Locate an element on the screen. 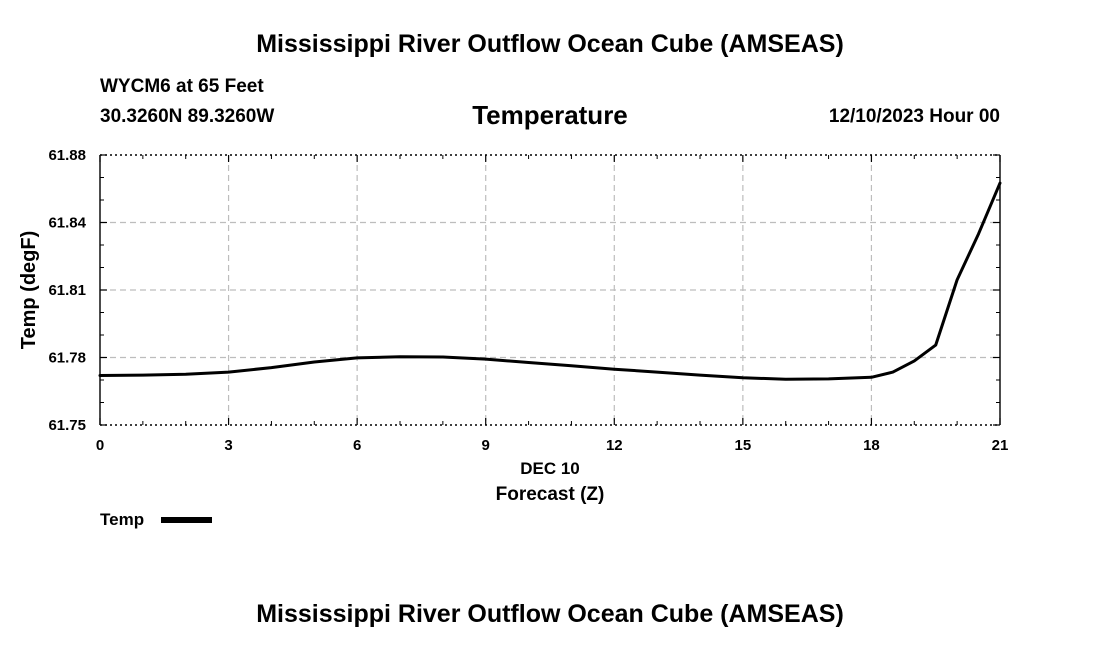 Image resolution: width=1100 pixels, height=650 pixels. x-tick-label: 12 is located at coordinates (614, 445).